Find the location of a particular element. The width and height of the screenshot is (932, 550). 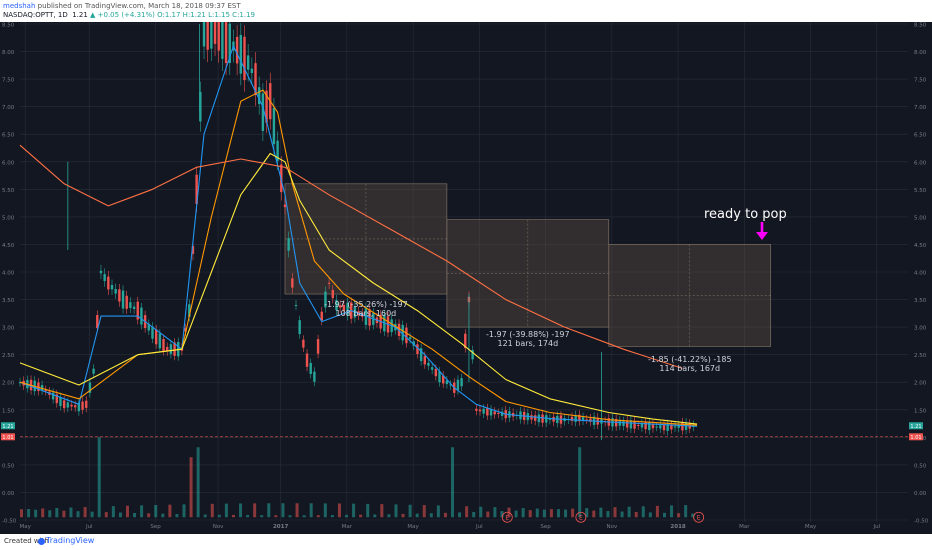

tradingview-brand-link: TradingView is located at coordinates (70, 540).